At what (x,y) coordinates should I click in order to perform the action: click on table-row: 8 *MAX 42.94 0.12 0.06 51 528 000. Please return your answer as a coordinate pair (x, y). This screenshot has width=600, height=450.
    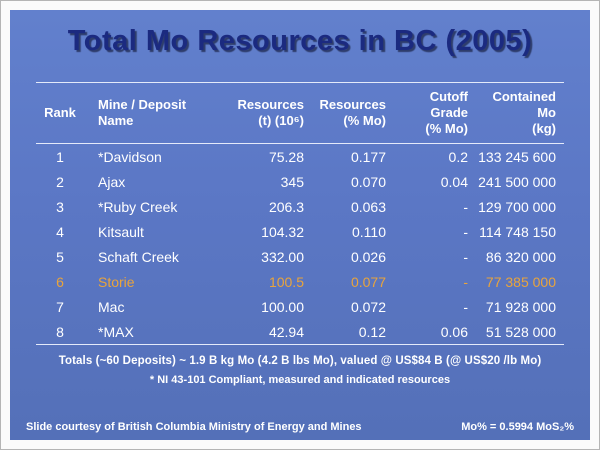
    Looking at the image, I should click on (300, 331).